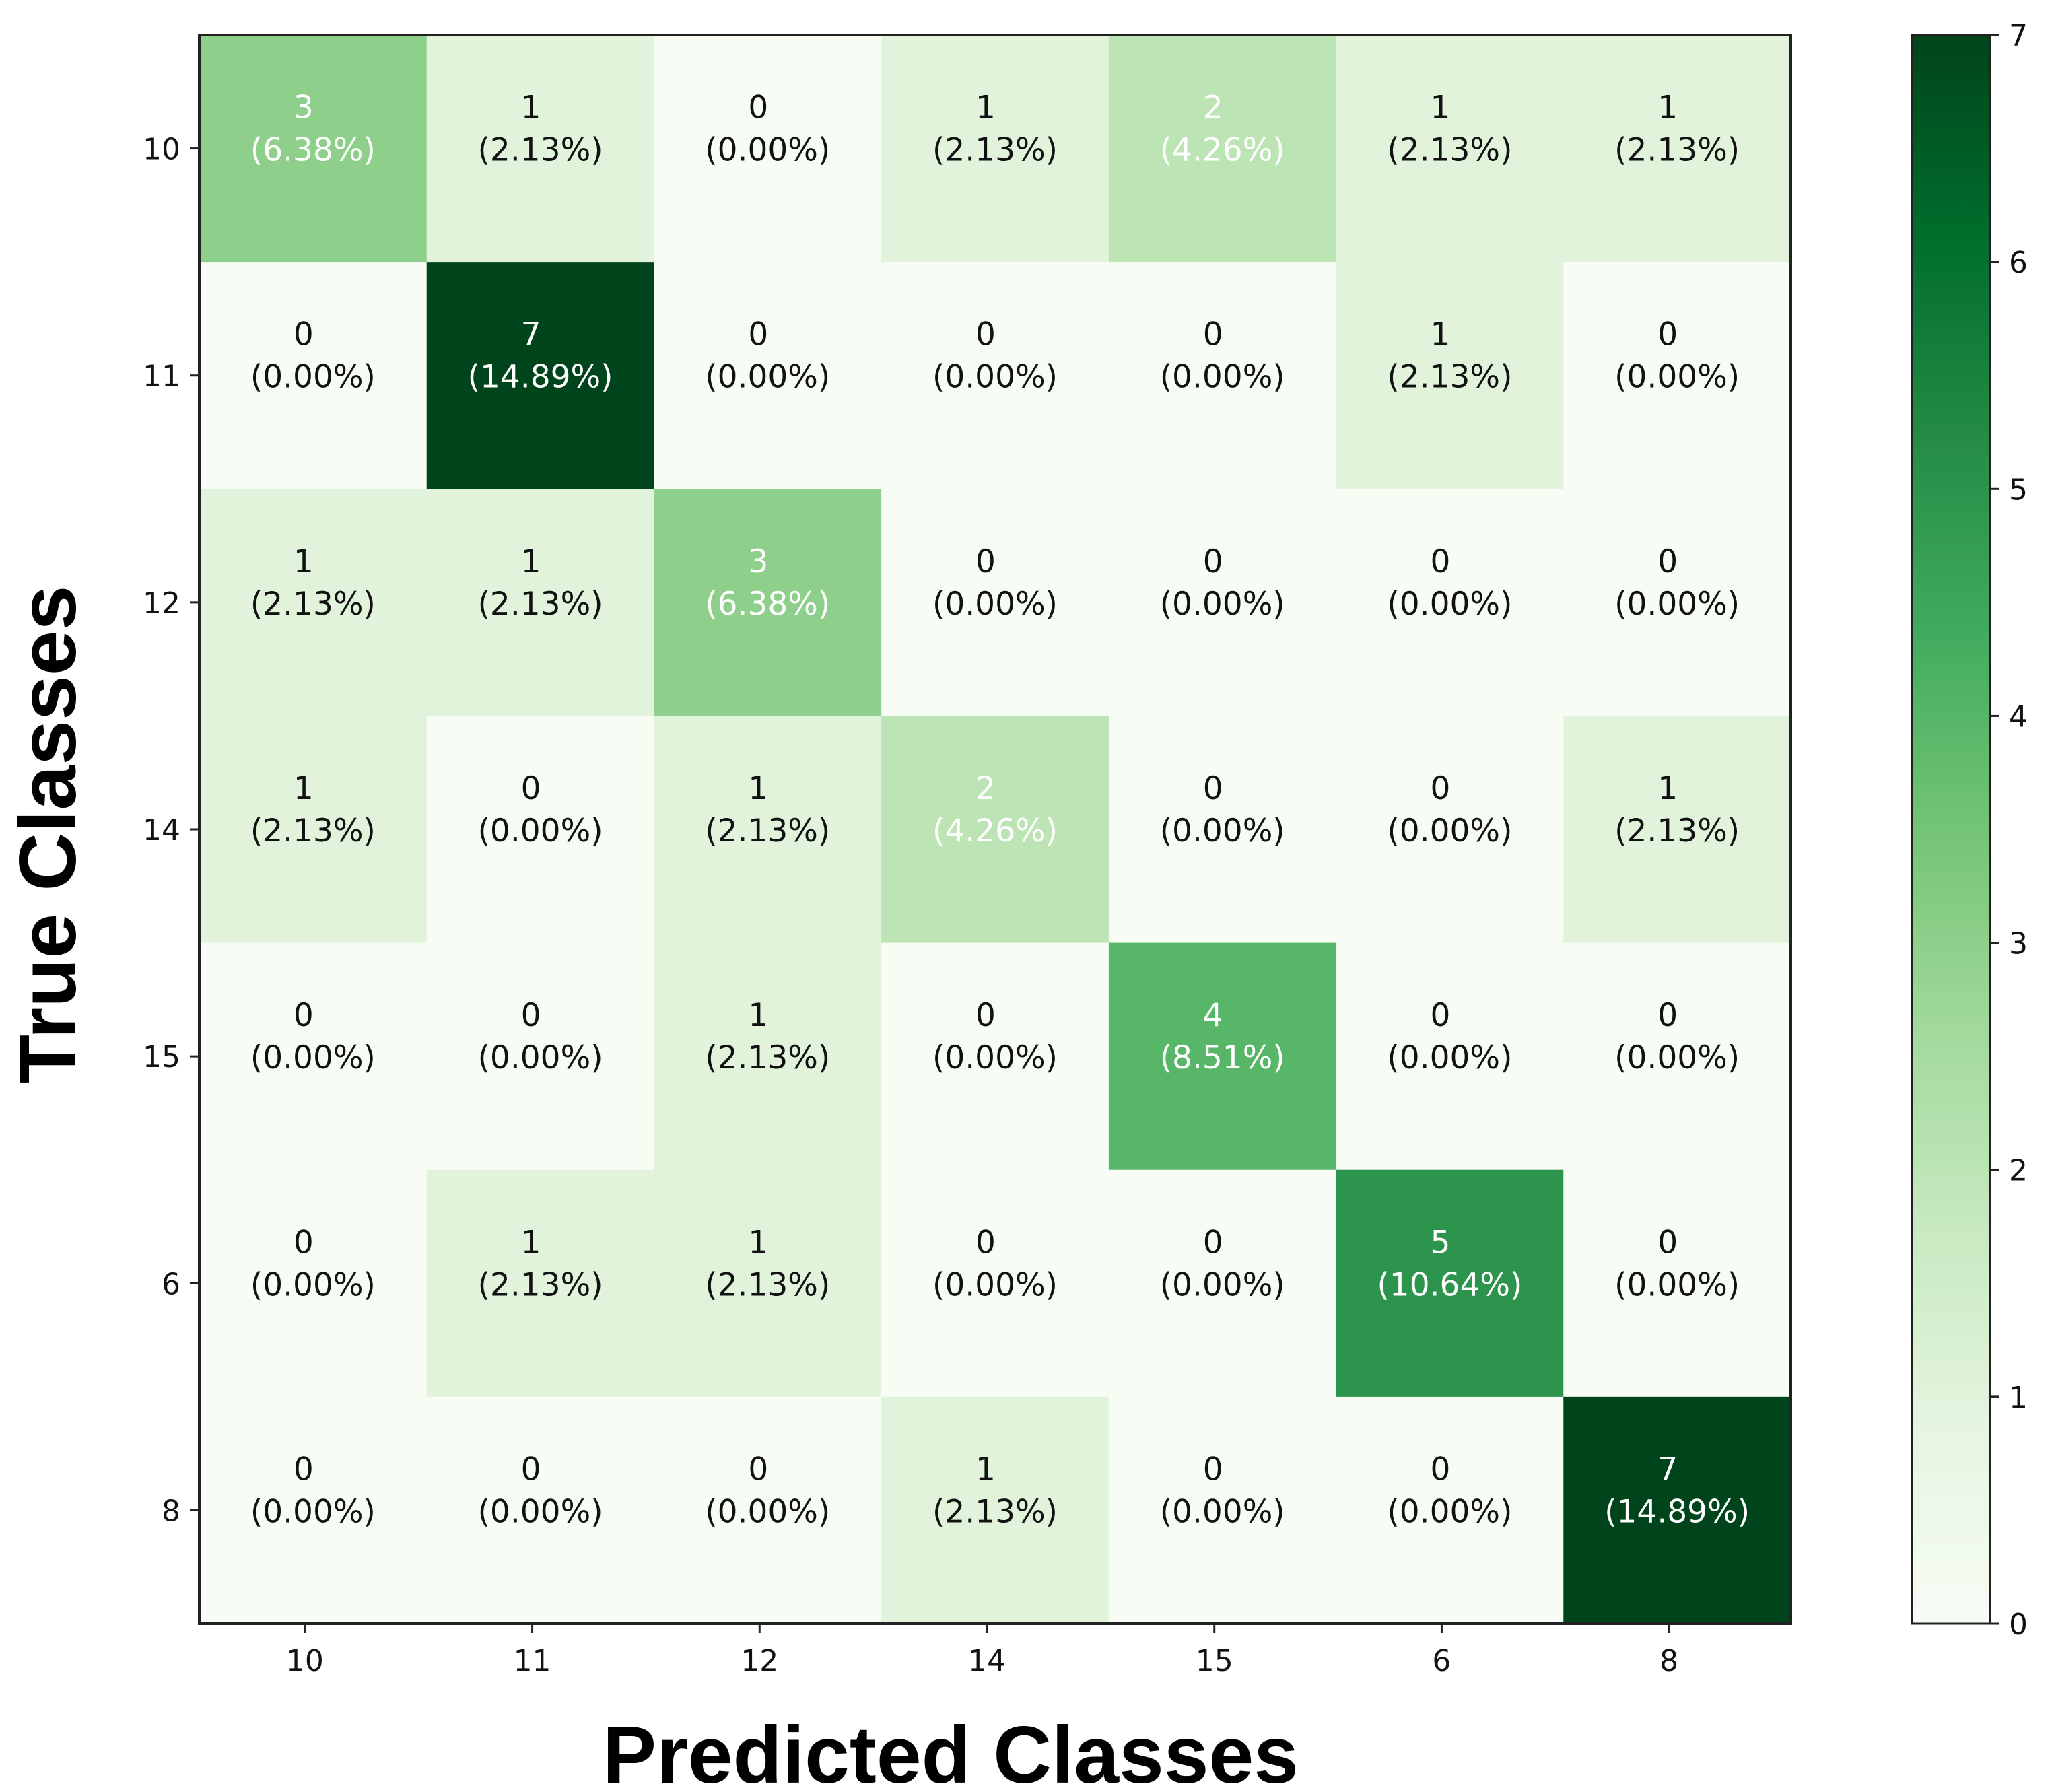 The image size is (2052, 1792). I want to click on y-tick-label: 12, so click(161, 603).